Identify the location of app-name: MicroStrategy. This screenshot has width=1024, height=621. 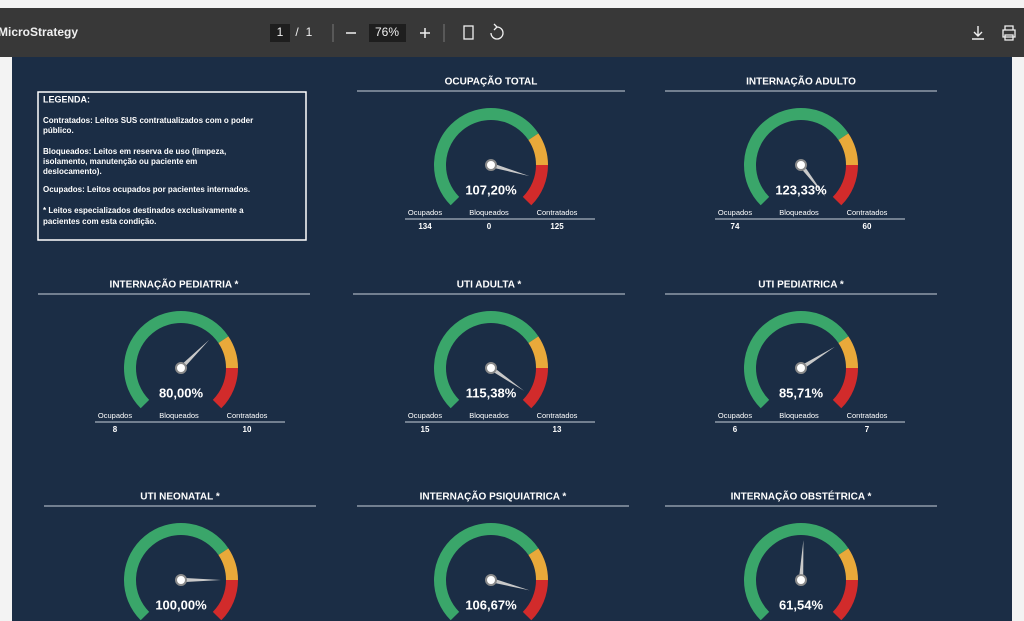
(39, 32).